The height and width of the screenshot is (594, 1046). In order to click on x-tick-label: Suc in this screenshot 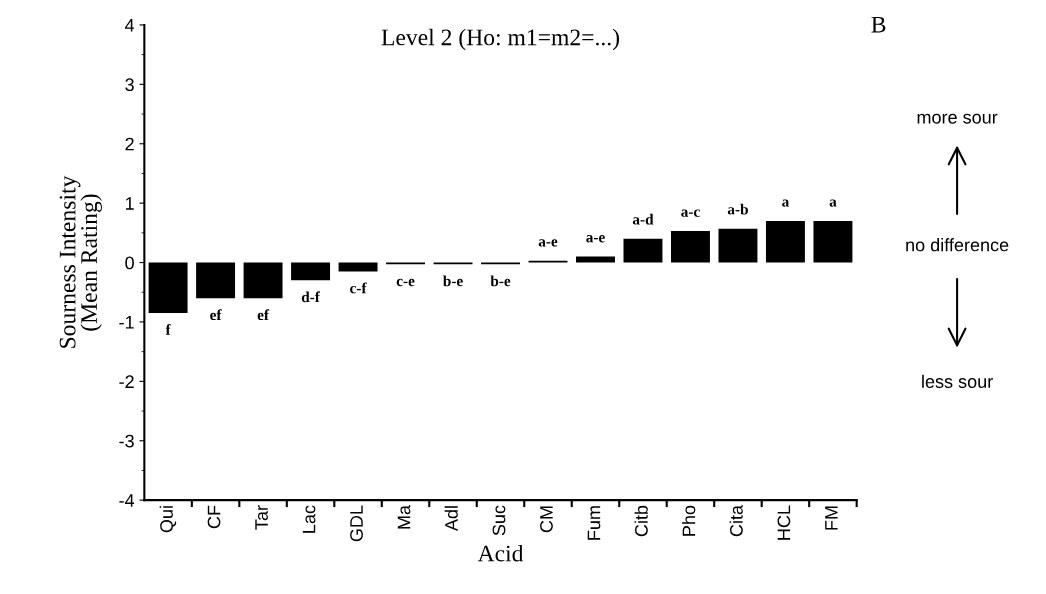, I will do `click(499, 520)`.